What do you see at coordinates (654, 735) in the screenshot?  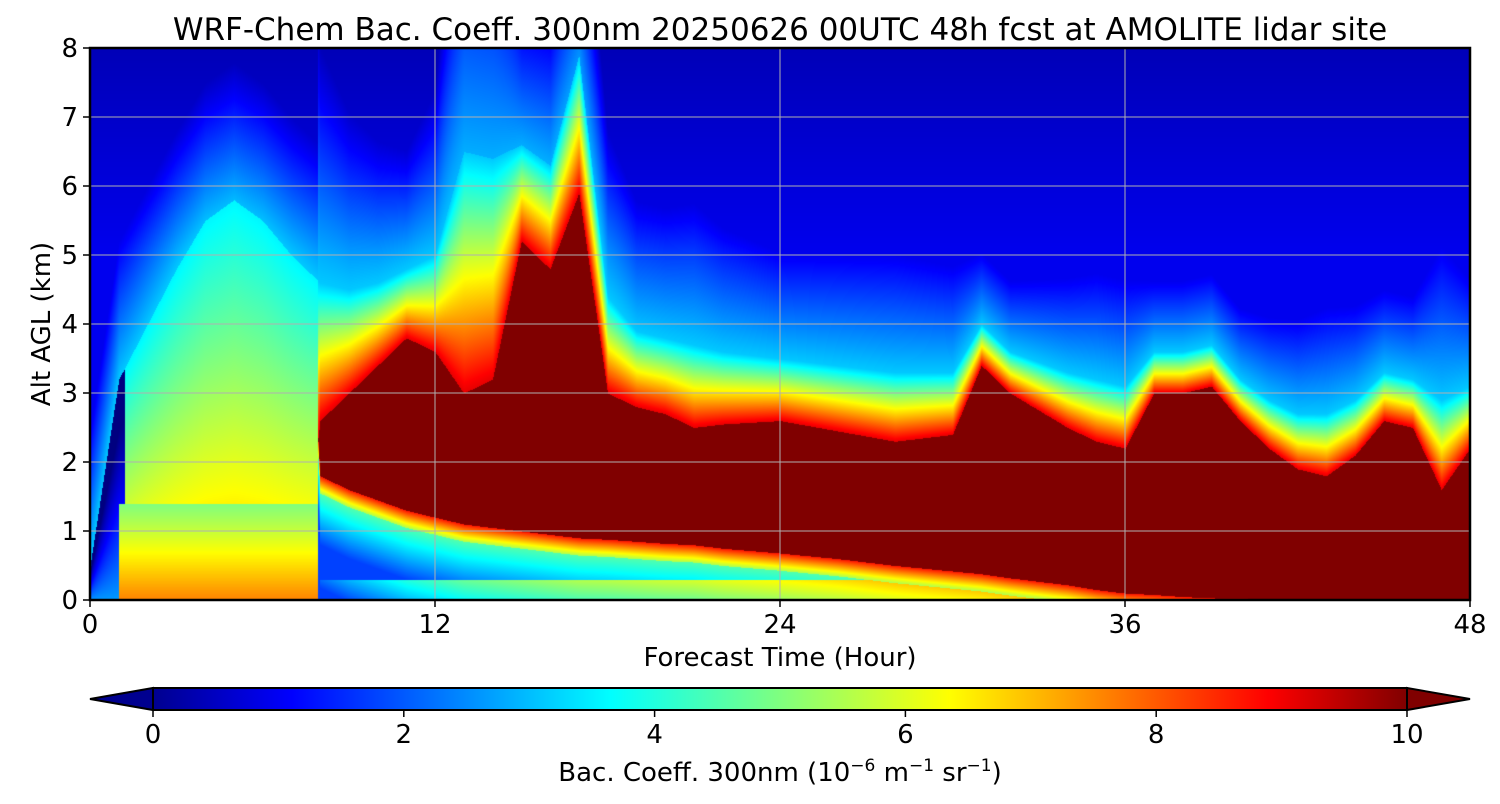 I see `colorbar-tick-label: 4` at bounding box center [654, 735].